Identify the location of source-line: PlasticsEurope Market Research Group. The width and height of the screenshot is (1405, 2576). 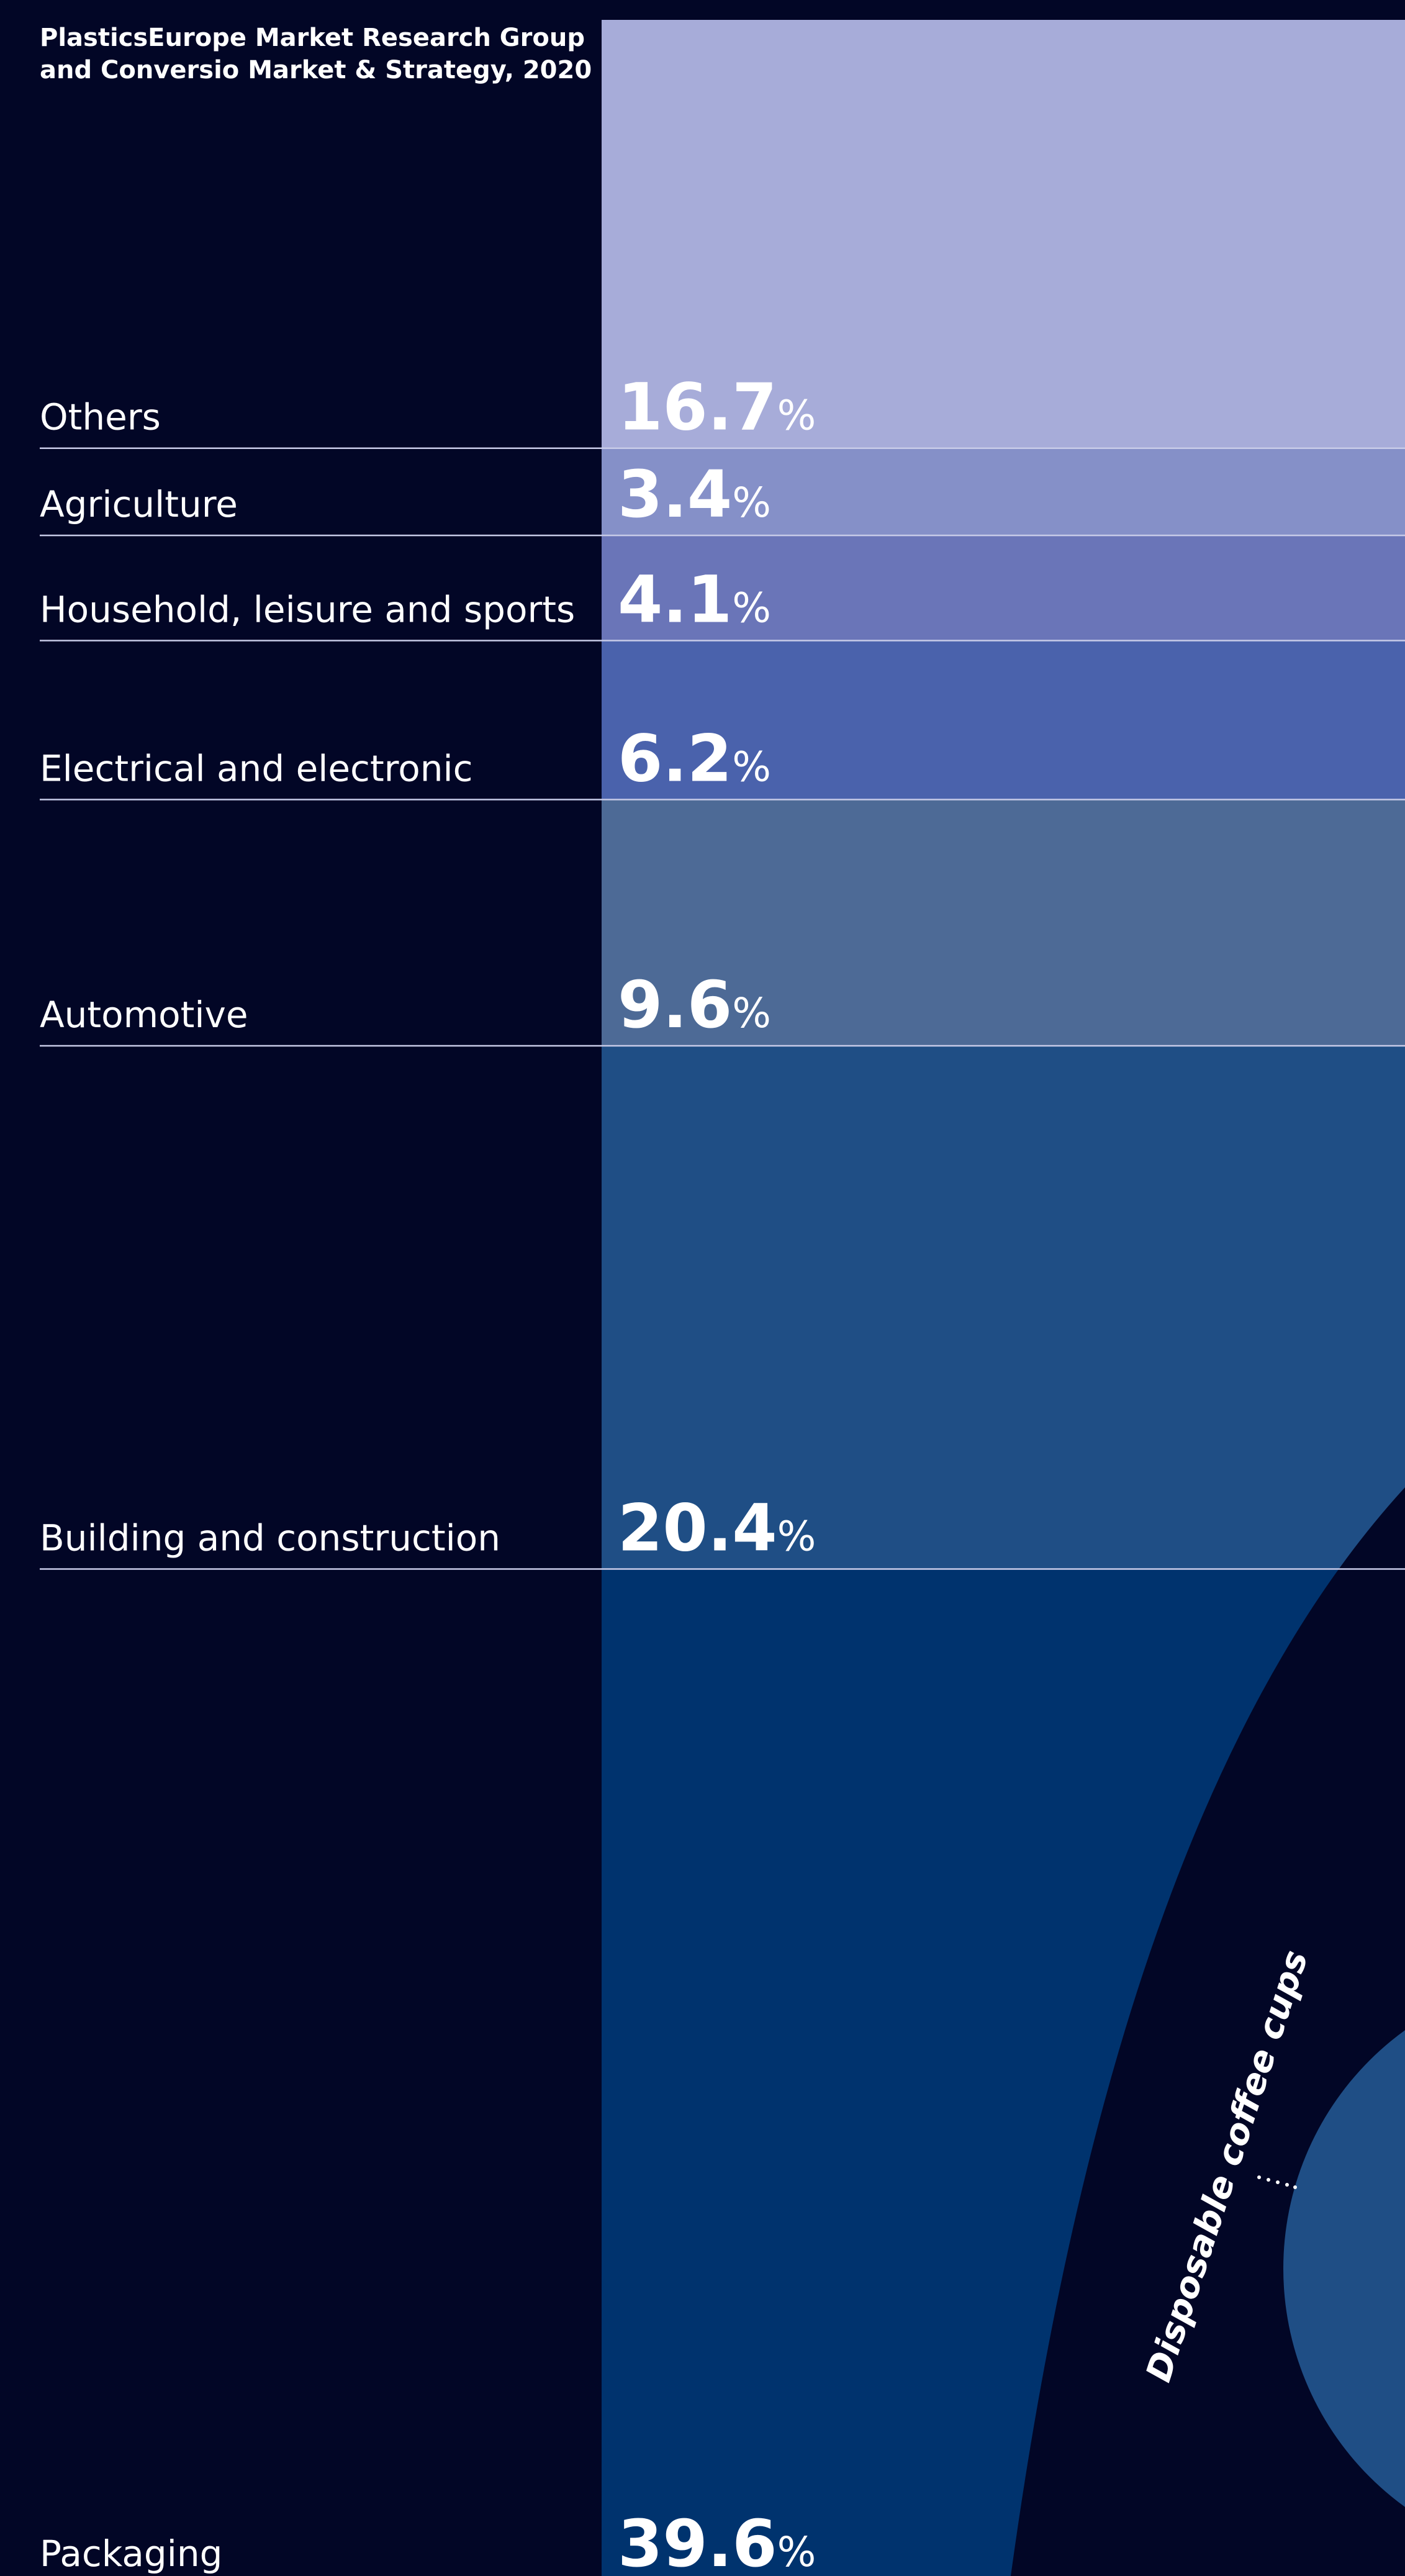
(312, 38).